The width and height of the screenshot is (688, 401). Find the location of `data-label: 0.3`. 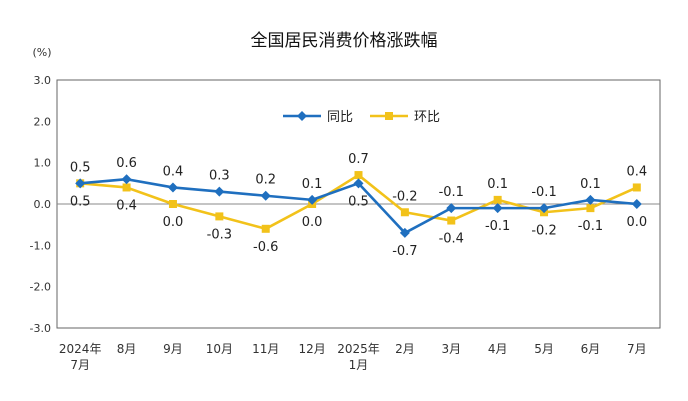

data-label: 0.3 is located at coordinates (219, 176).